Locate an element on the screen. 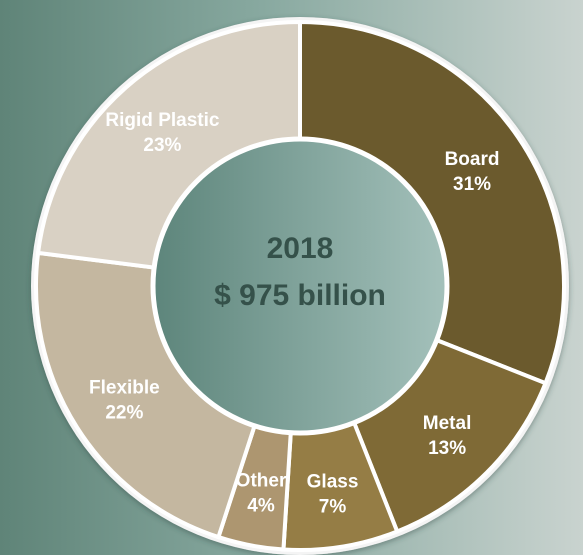 Image resolution: width=583 pixels, height=555 pixels. slice-label-rigid-plastic: Rigid Plastic is located at coordinates (162, 120).